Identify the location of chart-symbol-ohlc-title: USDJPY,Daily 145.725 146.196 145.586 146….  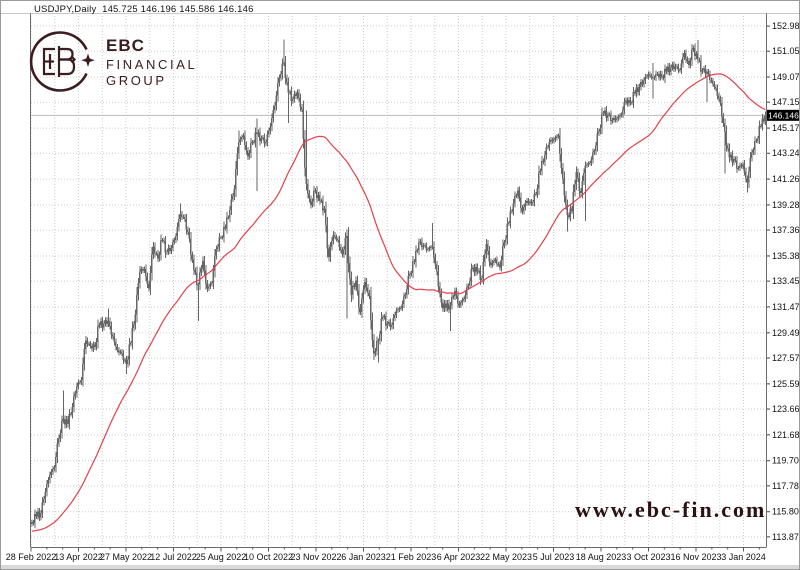
(144, 9).